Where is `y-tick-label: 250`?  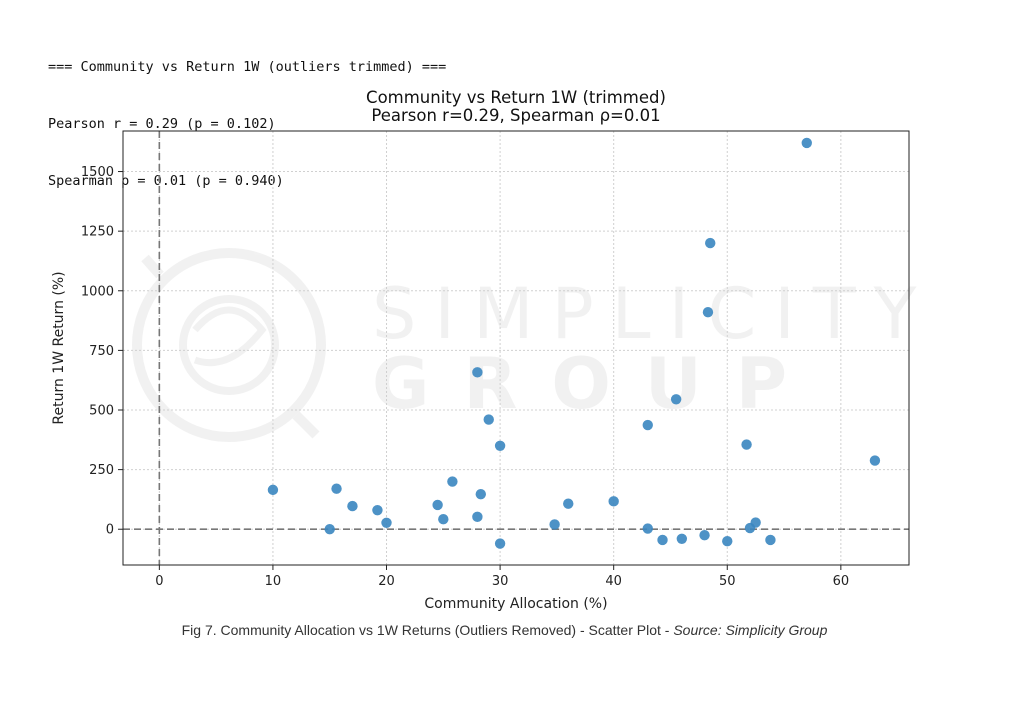
y-tick-label: 250 is located at coordinates (101, 470).